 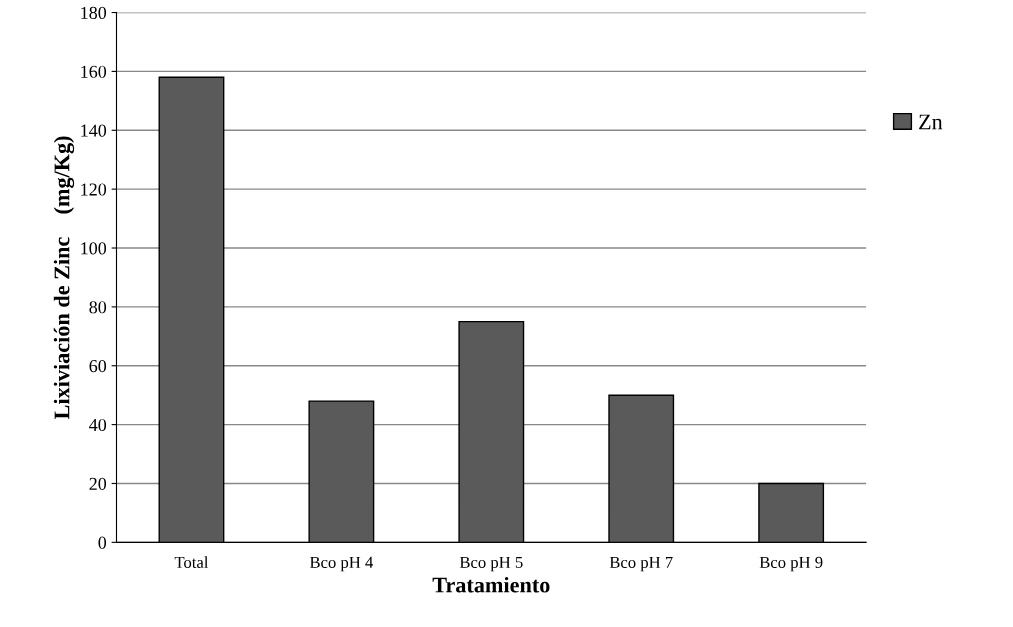 What do you see at coordinates (94, 12) in the screenshot?
I see `y-tick-label: 180` at bounding box center [94, 12].